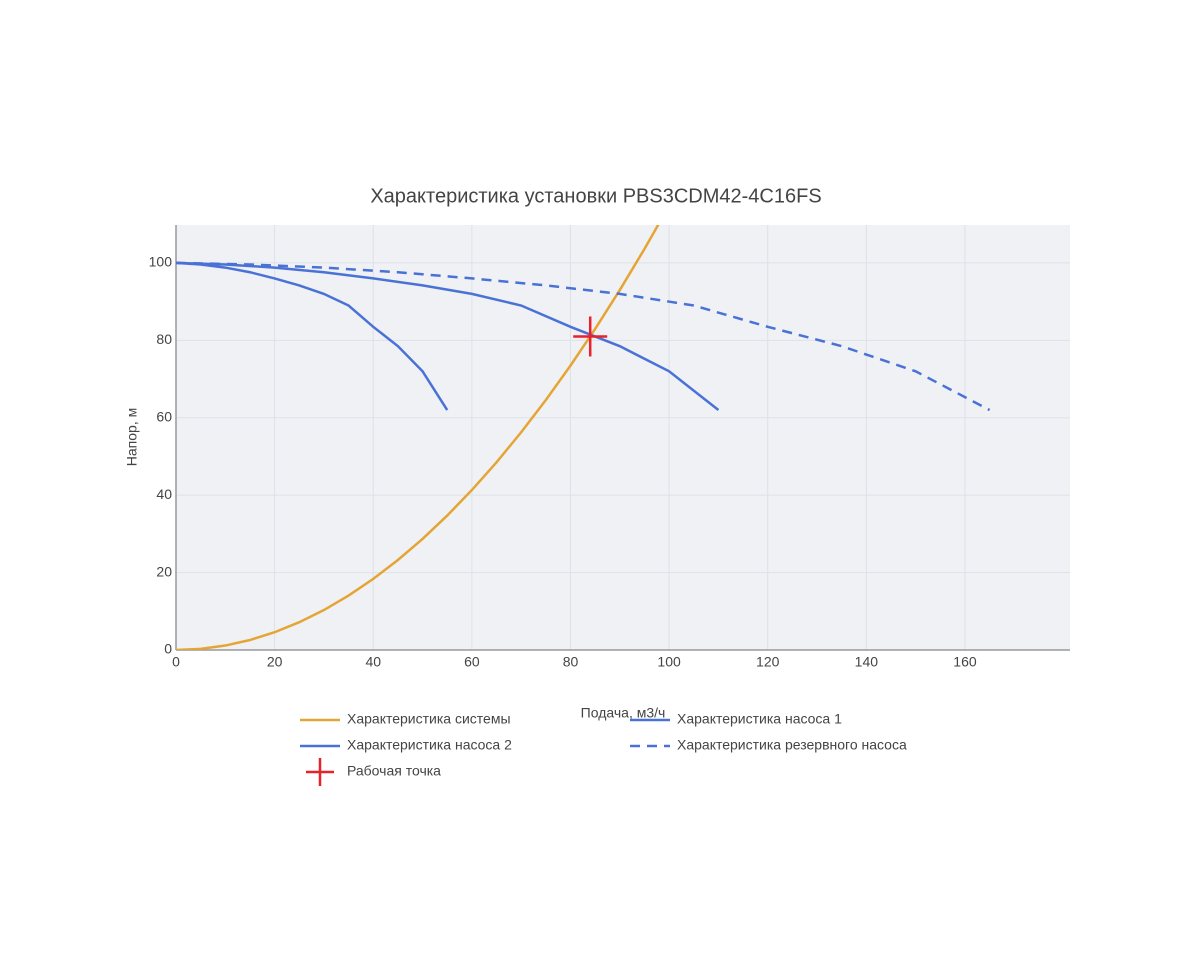  What do you see at coordinates (275, 662) in the screenshot?
I see `x-tick-label: 20` at bounding box center [275, 662].